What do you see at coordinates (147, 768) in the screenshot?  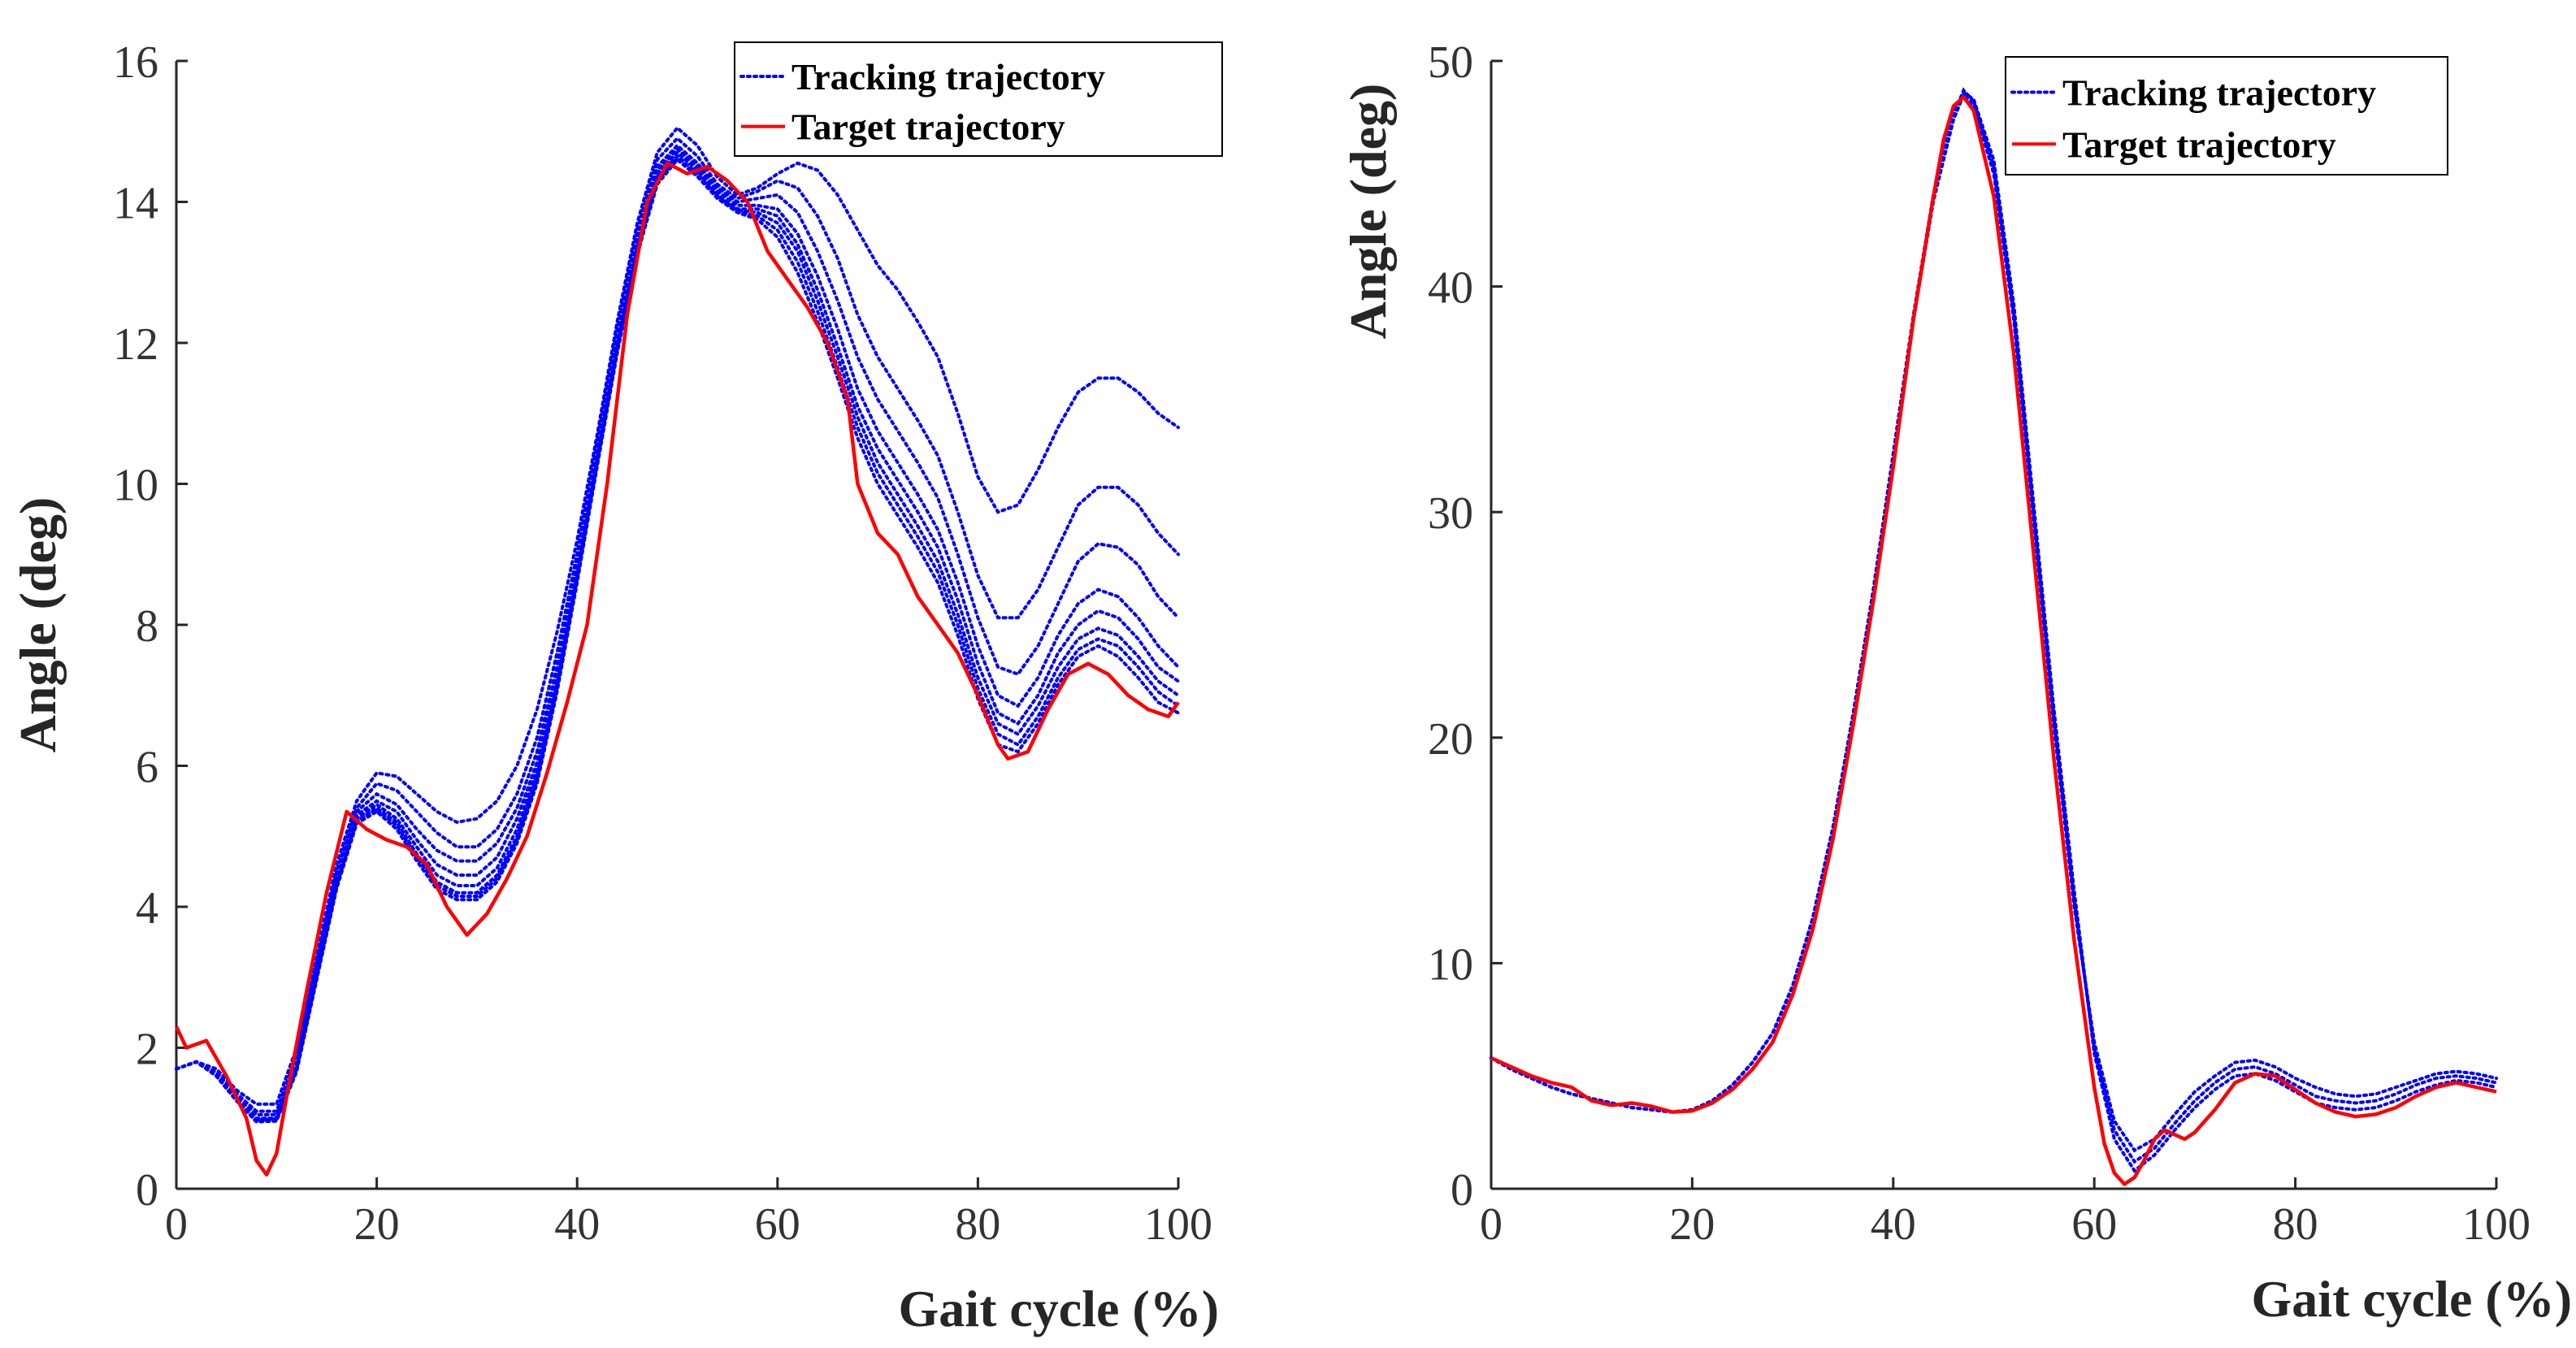 I see `y-tick-label: 6` at bounding box center [147, 768].